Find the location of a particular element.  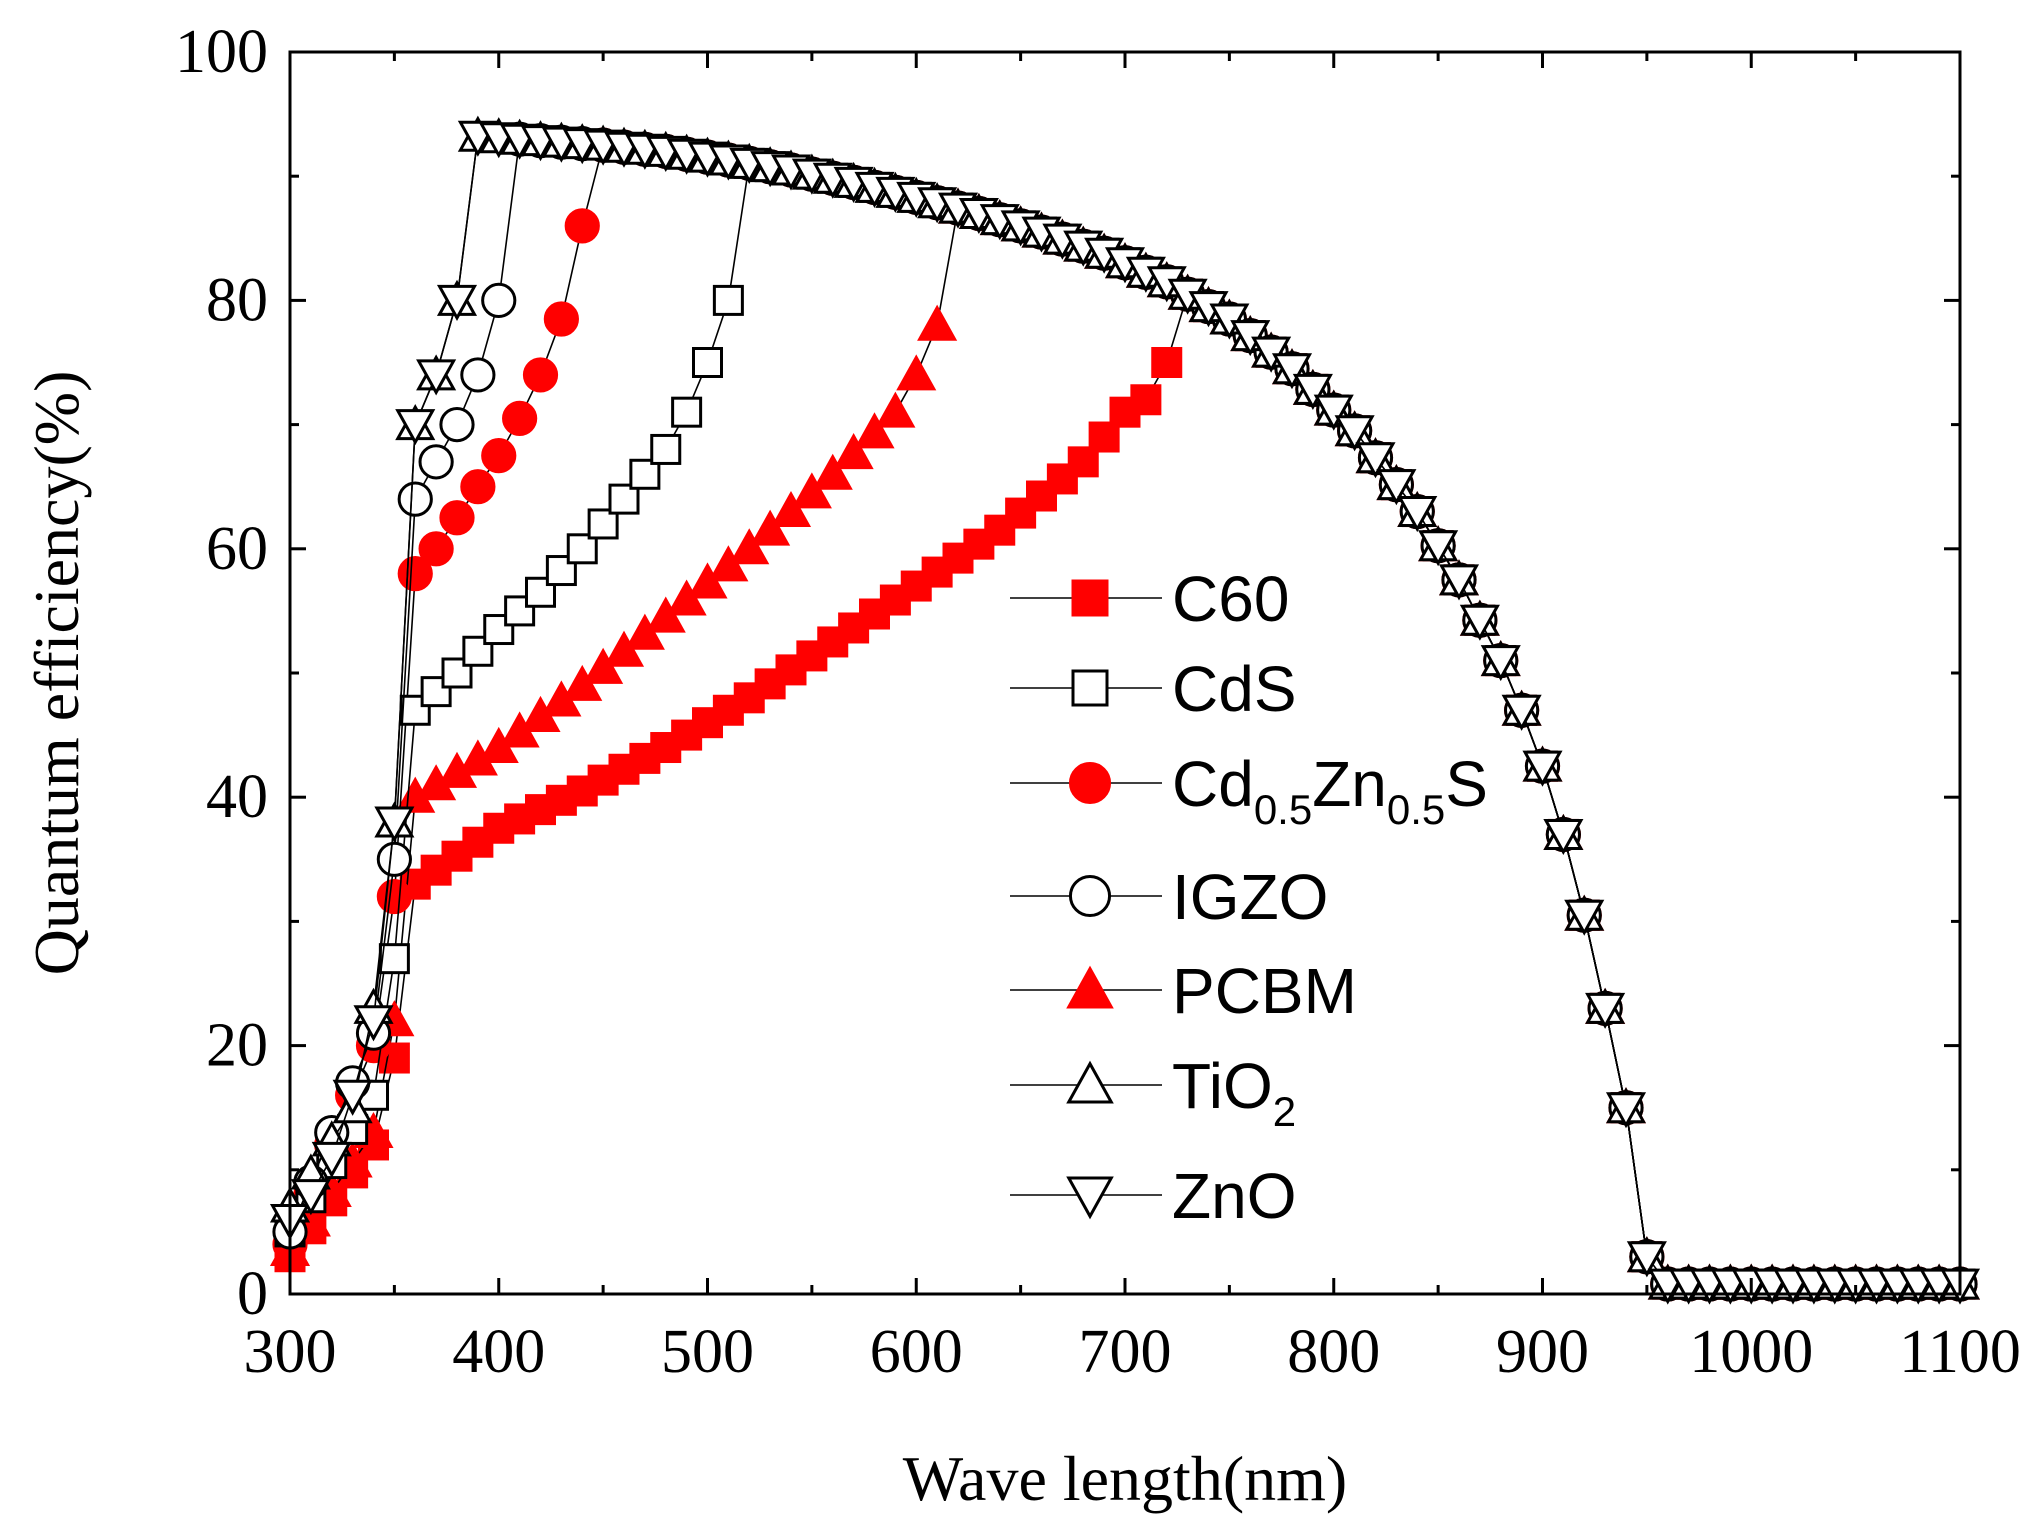

legend-text: Cd is located at coordinates (1213, 784).